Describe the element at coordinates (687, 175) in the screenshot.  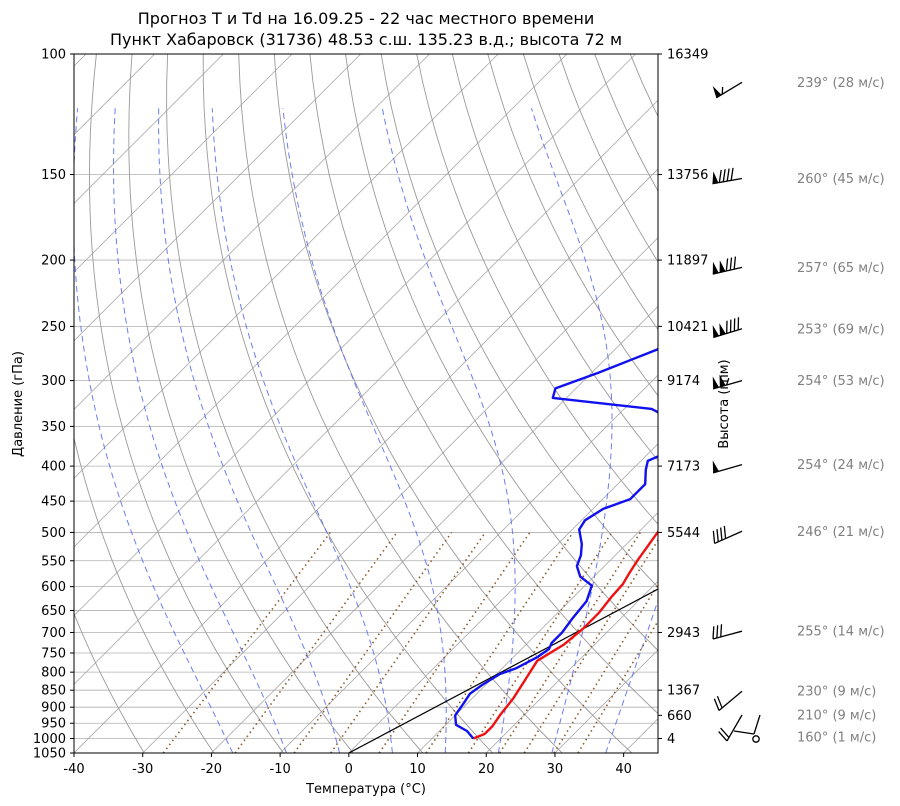
I see `height-label: 13756` at that location.